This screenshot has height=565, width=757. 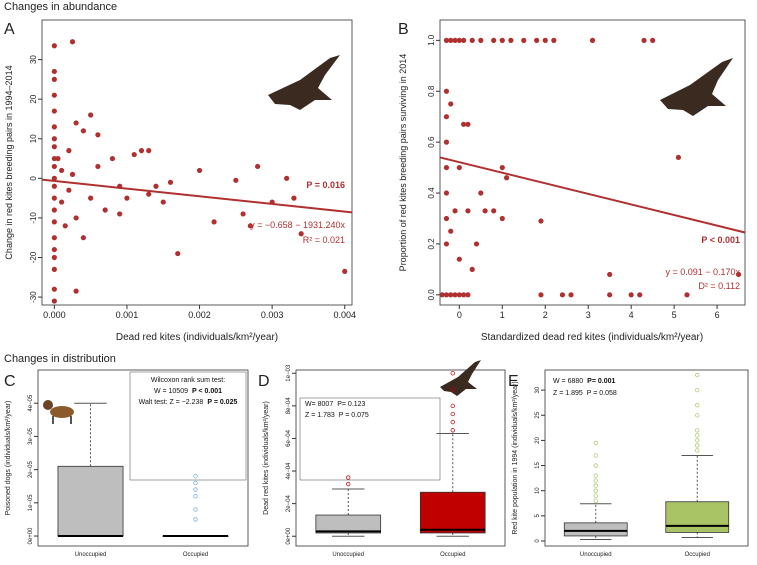 What do you see at coordinates (431, 193) in the screenshot?
I see `y-tick-label: 0.4` at bounding box center [431, 193].